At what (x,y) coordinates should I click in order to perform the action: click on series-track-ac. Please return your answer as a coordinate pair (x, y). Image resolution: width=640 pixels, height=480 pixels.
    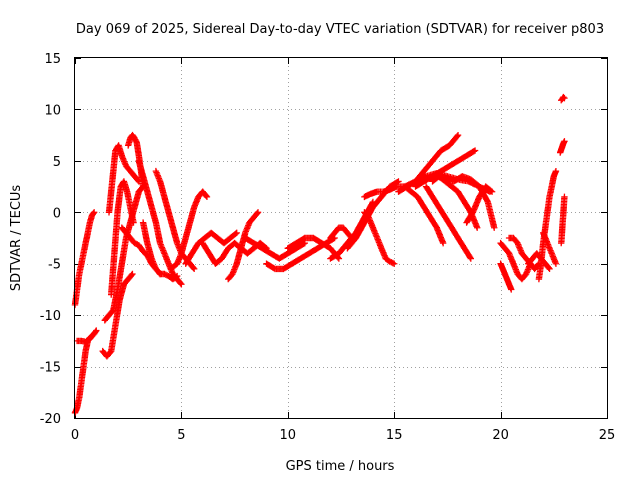
    Looking at the image, I should click on (448, 222).